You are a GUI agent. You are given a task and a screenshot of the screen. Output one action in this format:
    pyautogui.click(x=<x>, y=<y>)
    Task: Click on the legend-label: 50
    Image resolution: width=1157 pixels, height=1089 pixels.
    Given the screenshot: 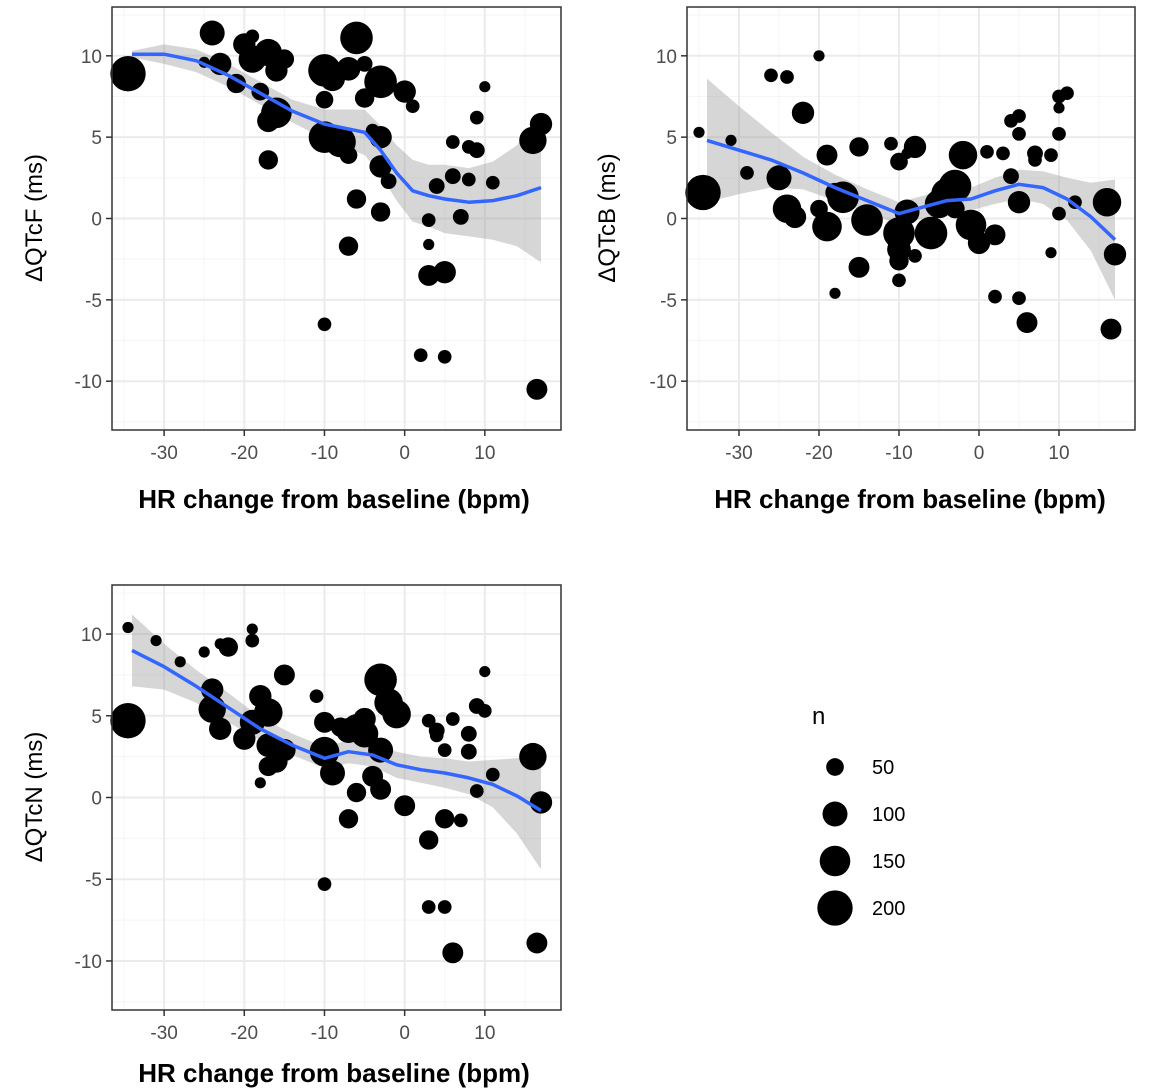 What is the action you would take?
    pyautogui.click(x=883, y=768)
    